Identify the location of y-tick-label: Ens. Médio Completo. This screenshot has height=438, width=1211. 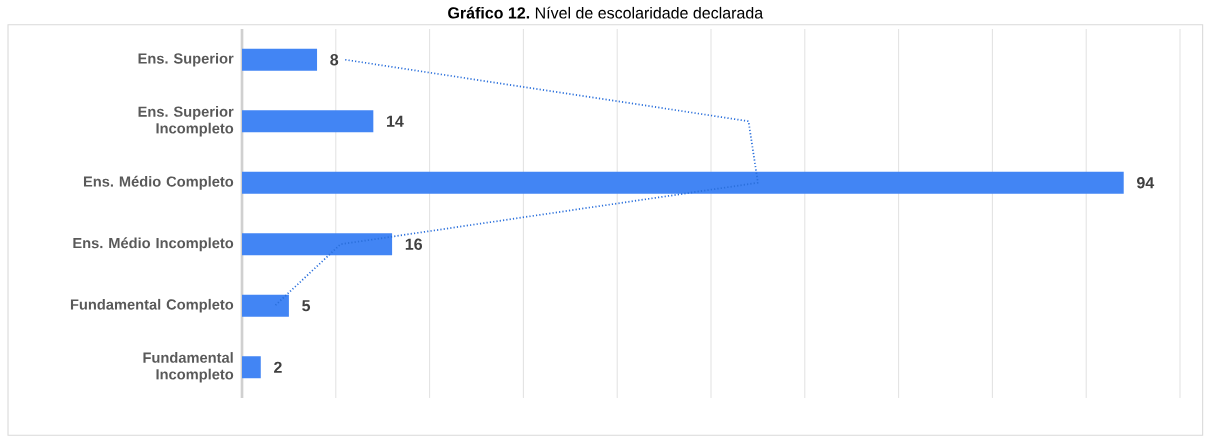
(158, 182).